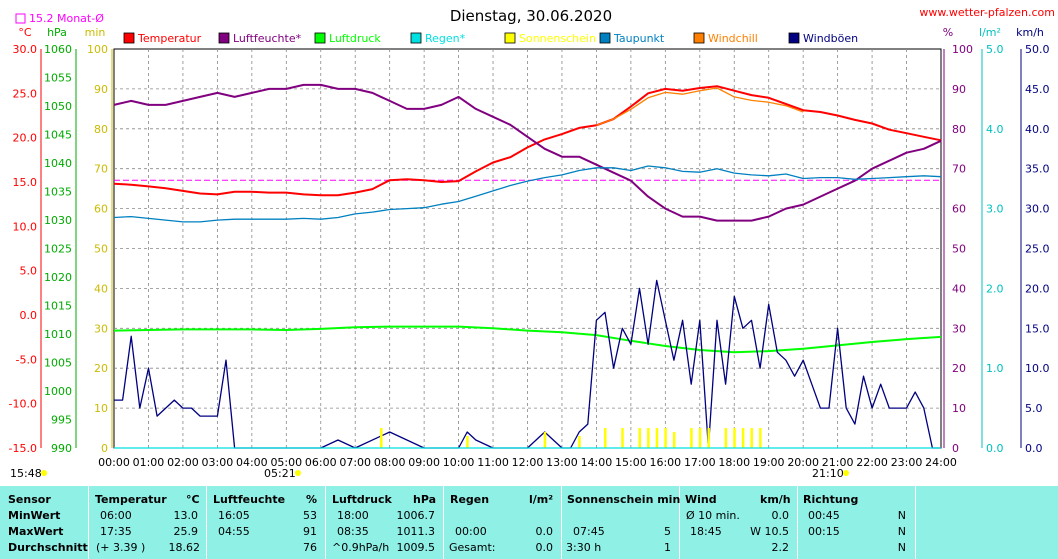 The height and width of the screenshot is (559, 1058). I want to click on x-tick-label: 14:00, so click(597, 462).